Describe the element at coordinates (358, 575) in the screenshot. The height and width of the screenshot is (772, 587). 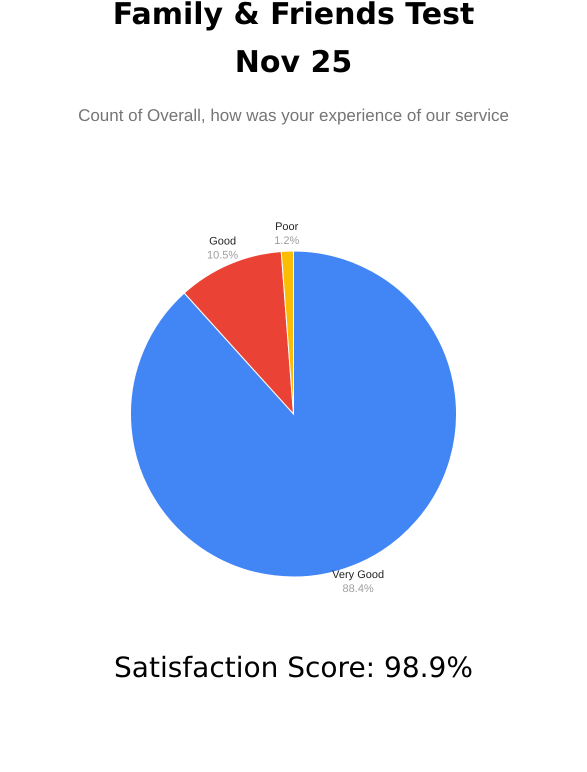
I see `slice-label: Very Good` at that location.